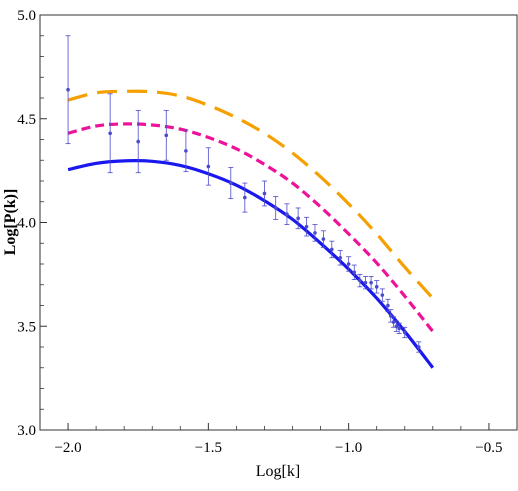 The image size is (518, 491). Describe the element at coordinates (26, 16) in the screenshot. I see `y-tick-label: 5.0` at that location.